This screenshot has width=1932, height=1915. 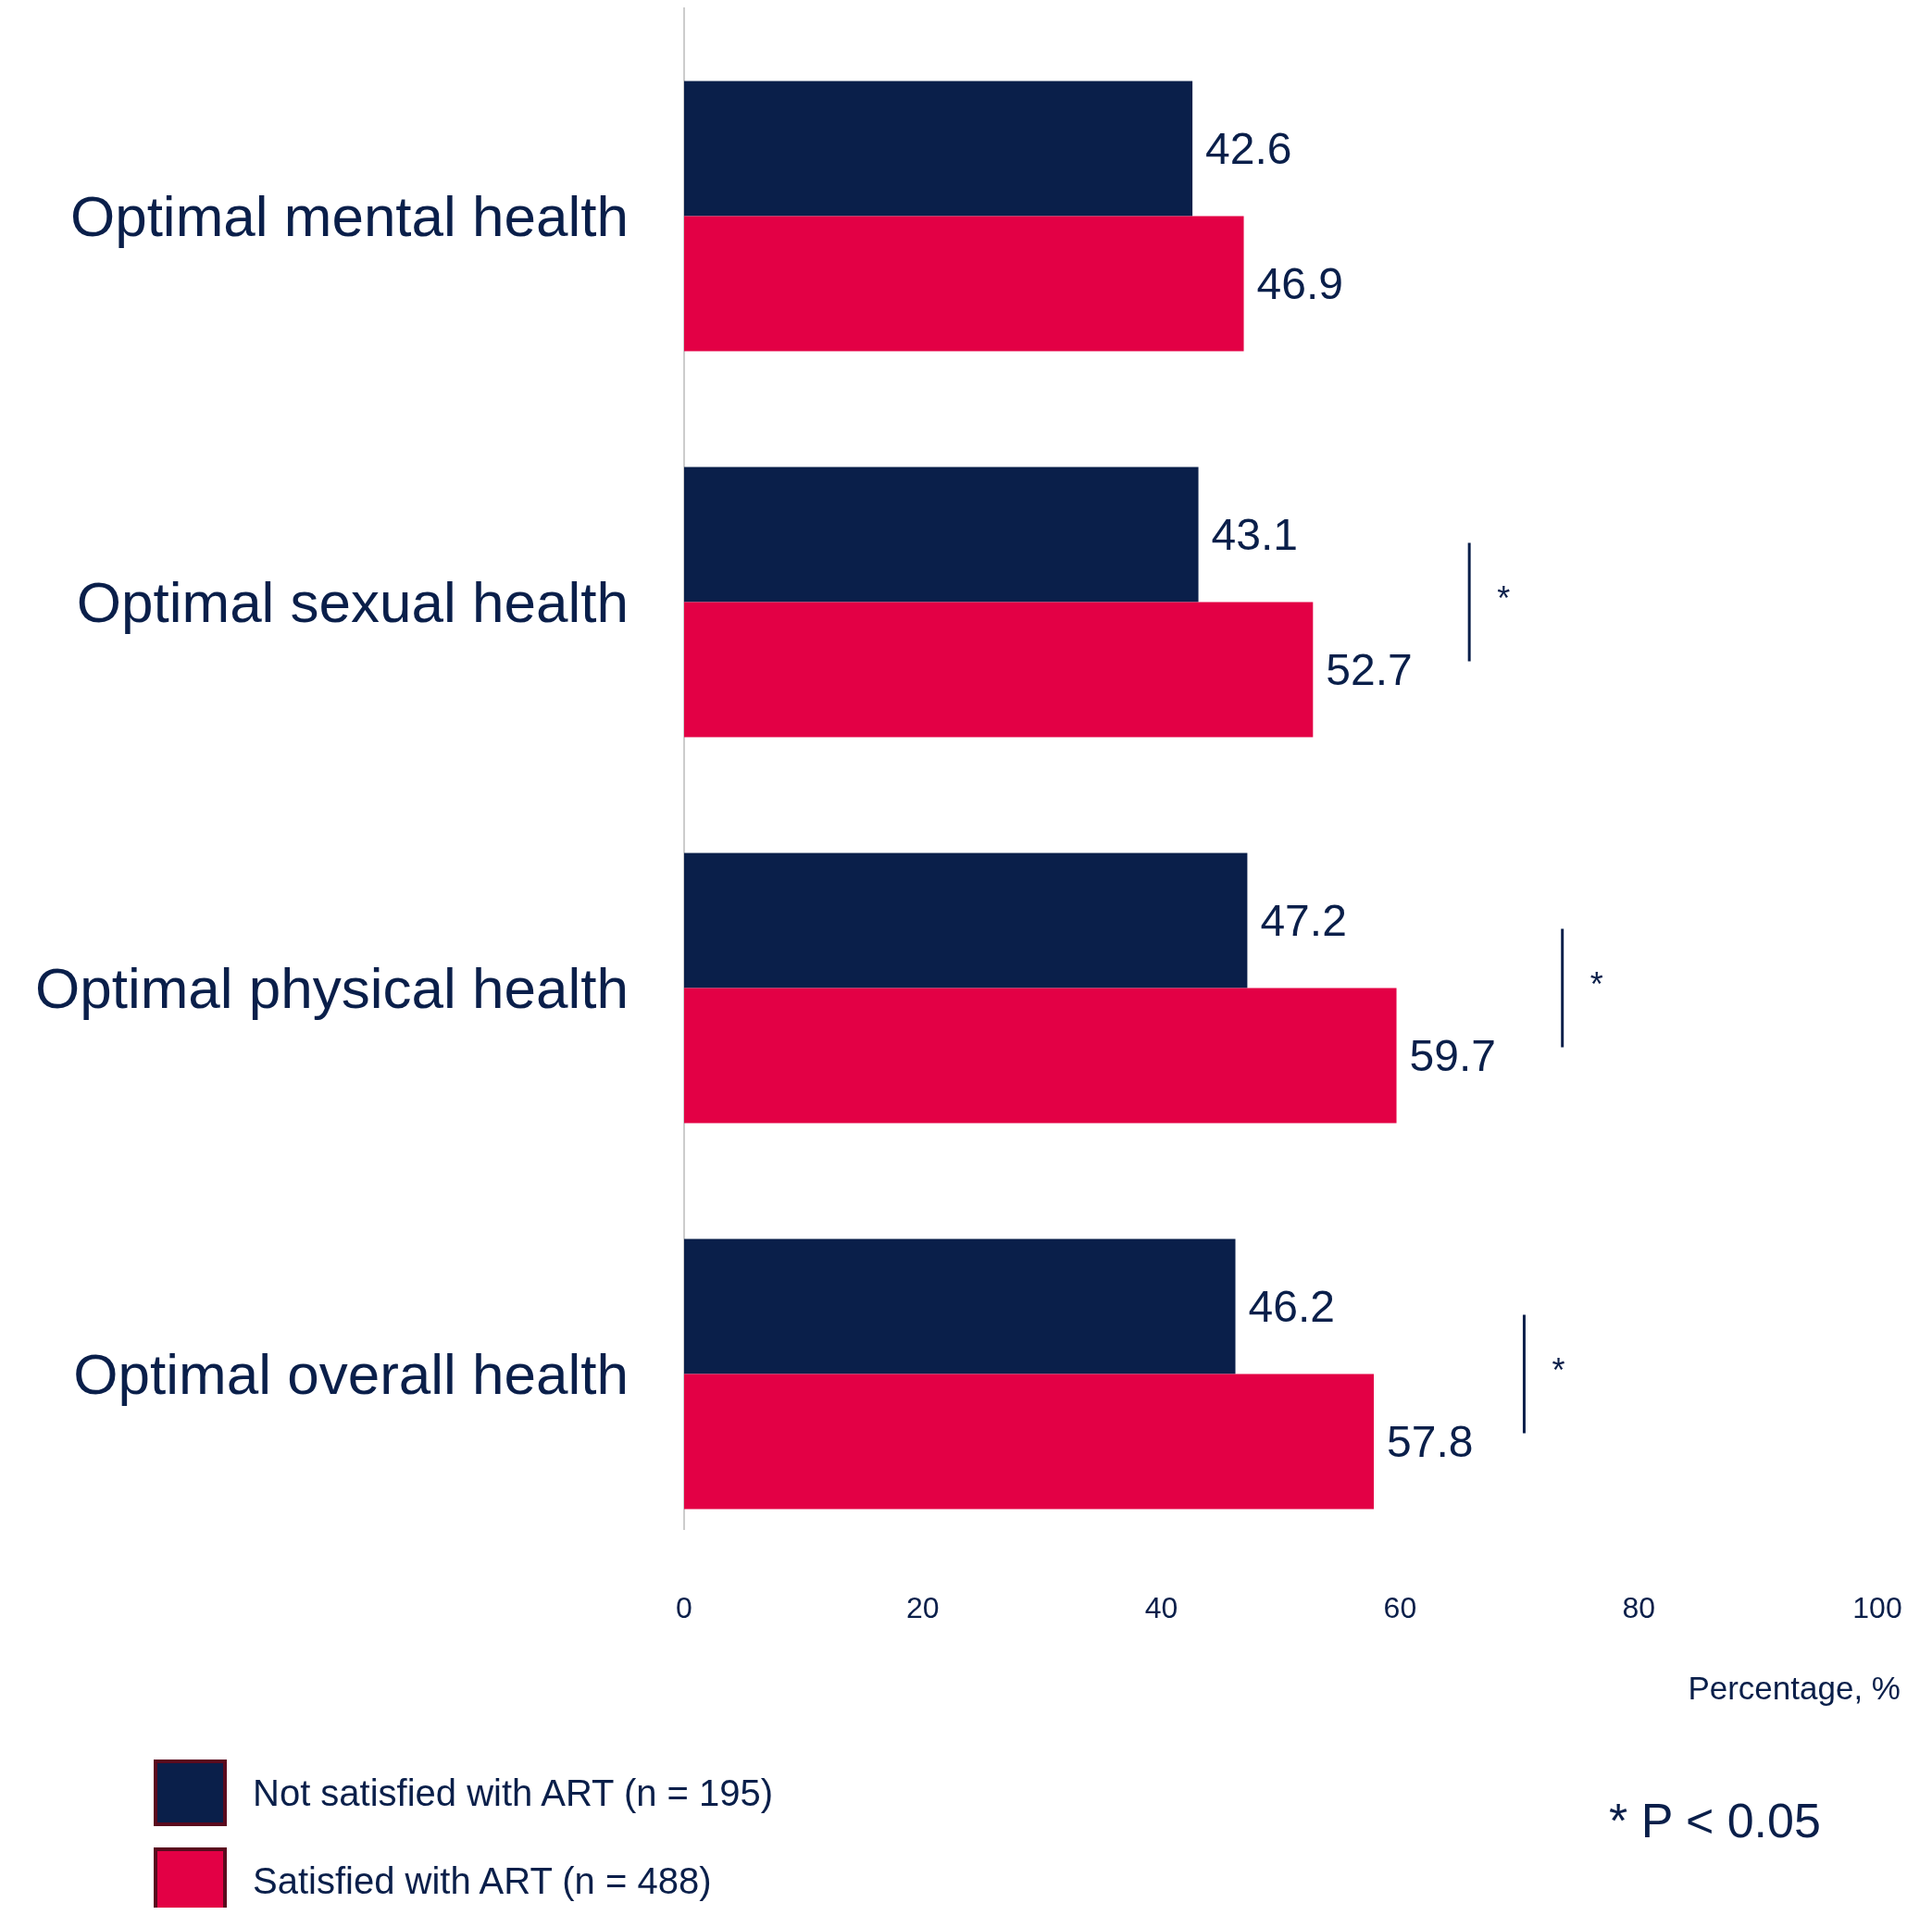 What do you see at coordinates (1430, 1442) in the screenshot?
I see `data-label: 57.8` at bounding box center [1430, 1442].